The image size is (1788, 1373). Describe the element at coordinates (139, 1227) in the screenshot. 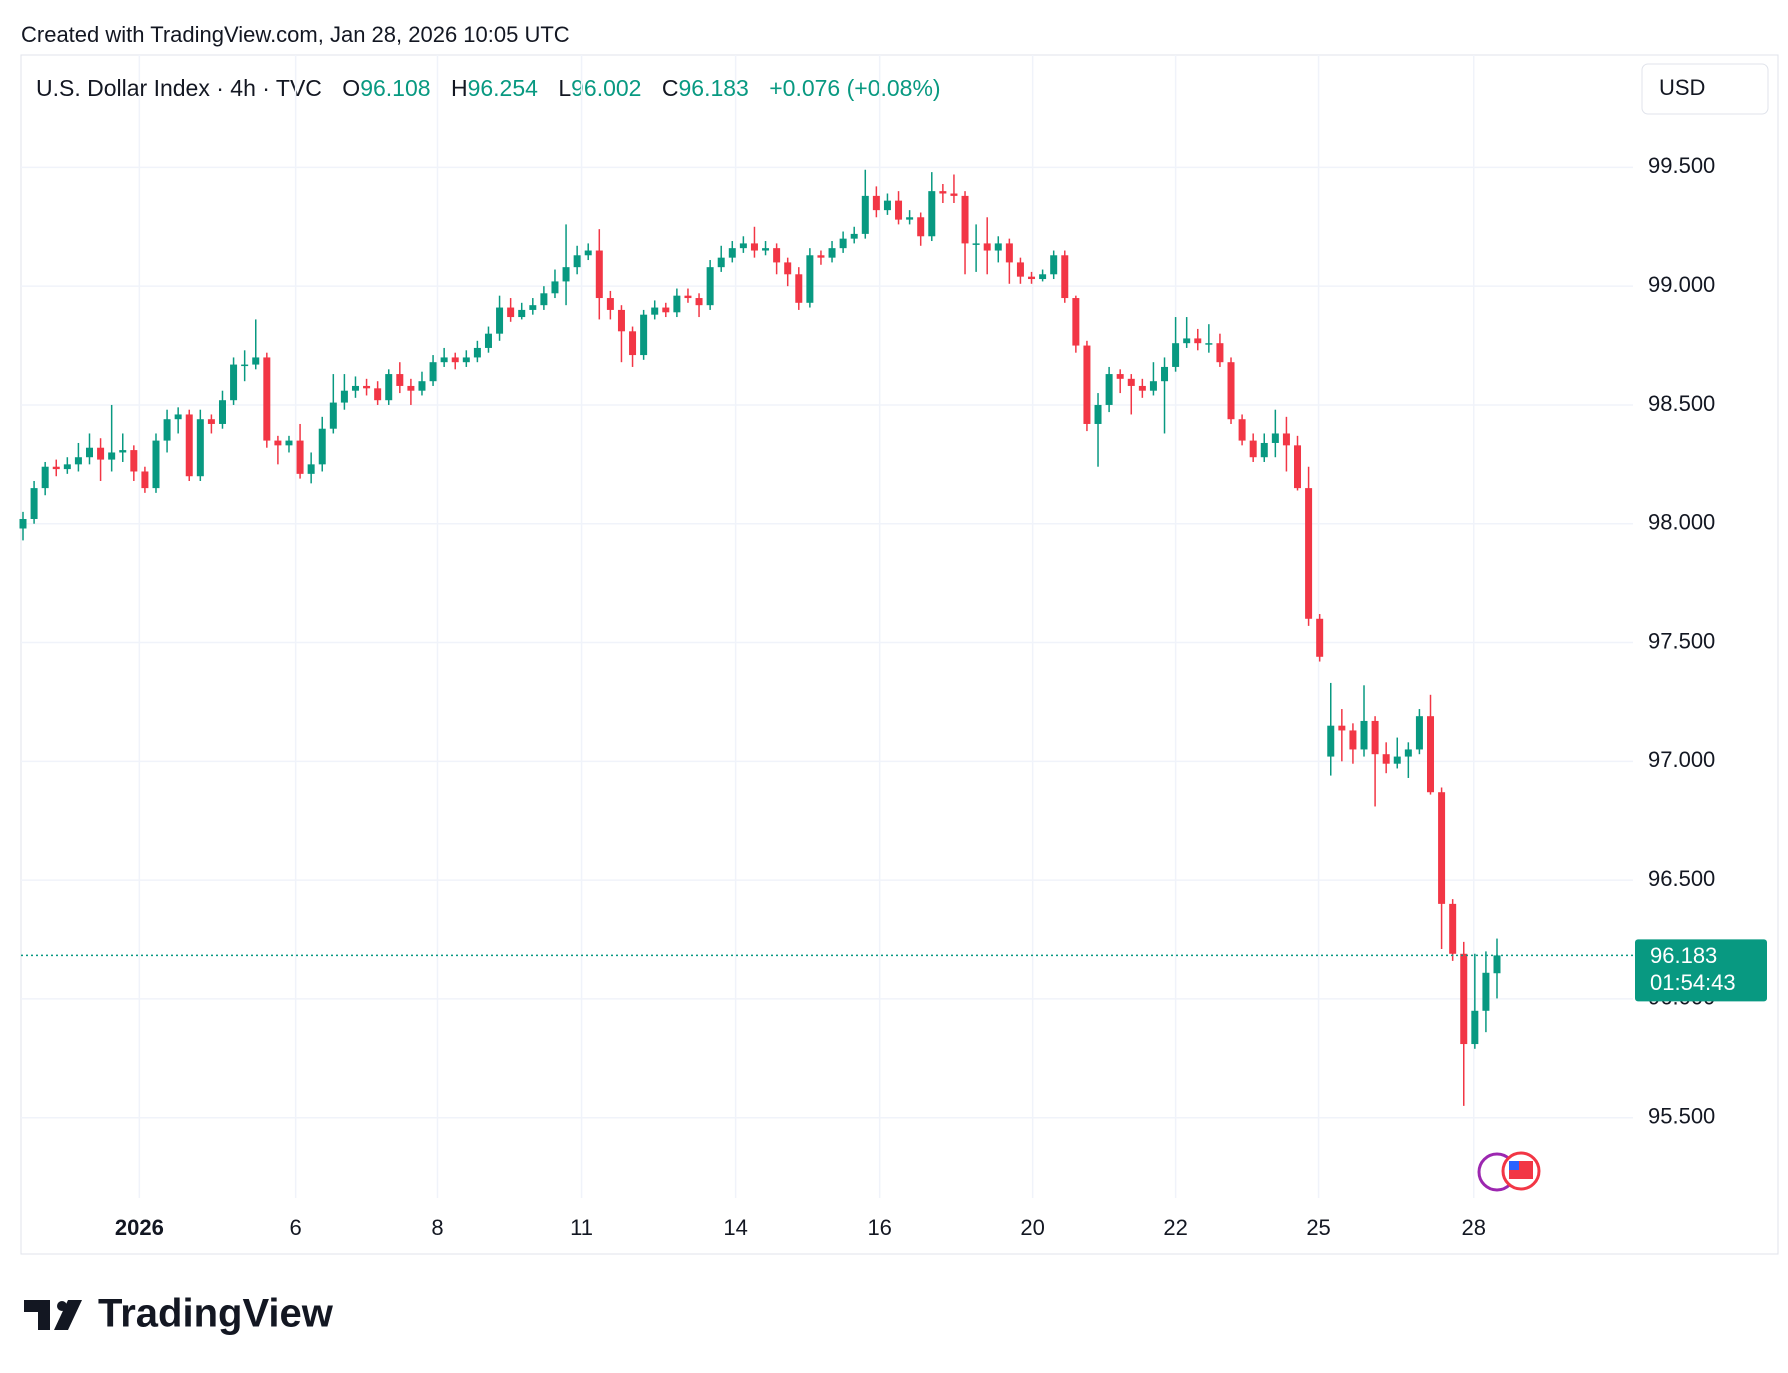

I see `x-tick-label: 2026` at that location.